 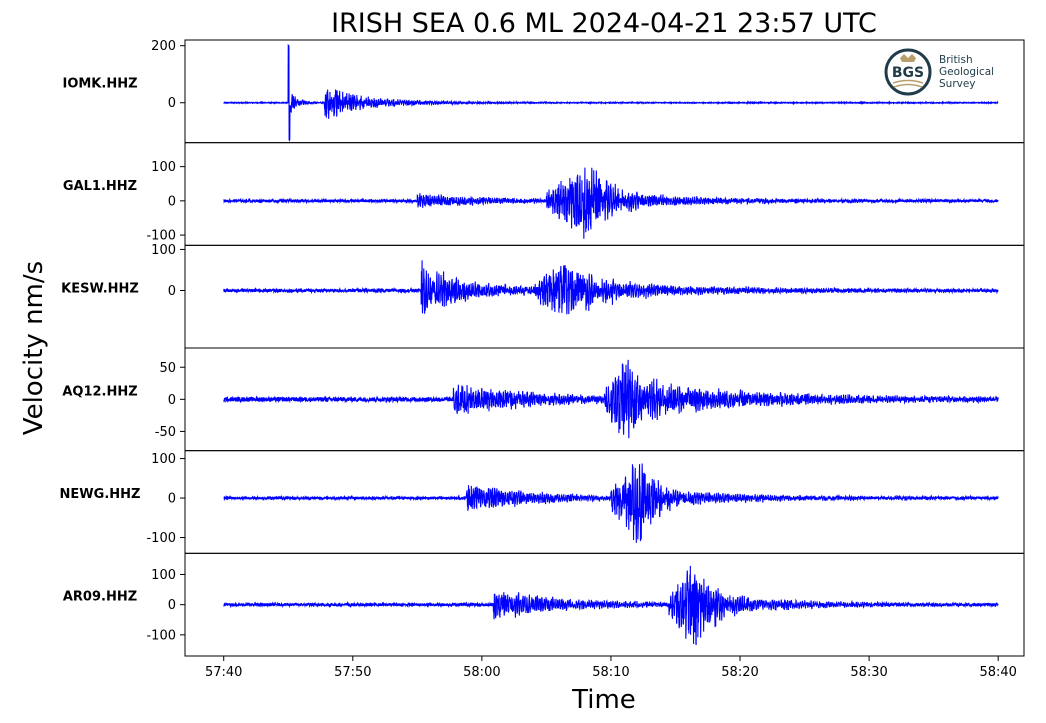 What do you see at coordinates (966, 72) in the screenshot?
I see `logo-line-2: Geological` at bounding box center [966, 72].